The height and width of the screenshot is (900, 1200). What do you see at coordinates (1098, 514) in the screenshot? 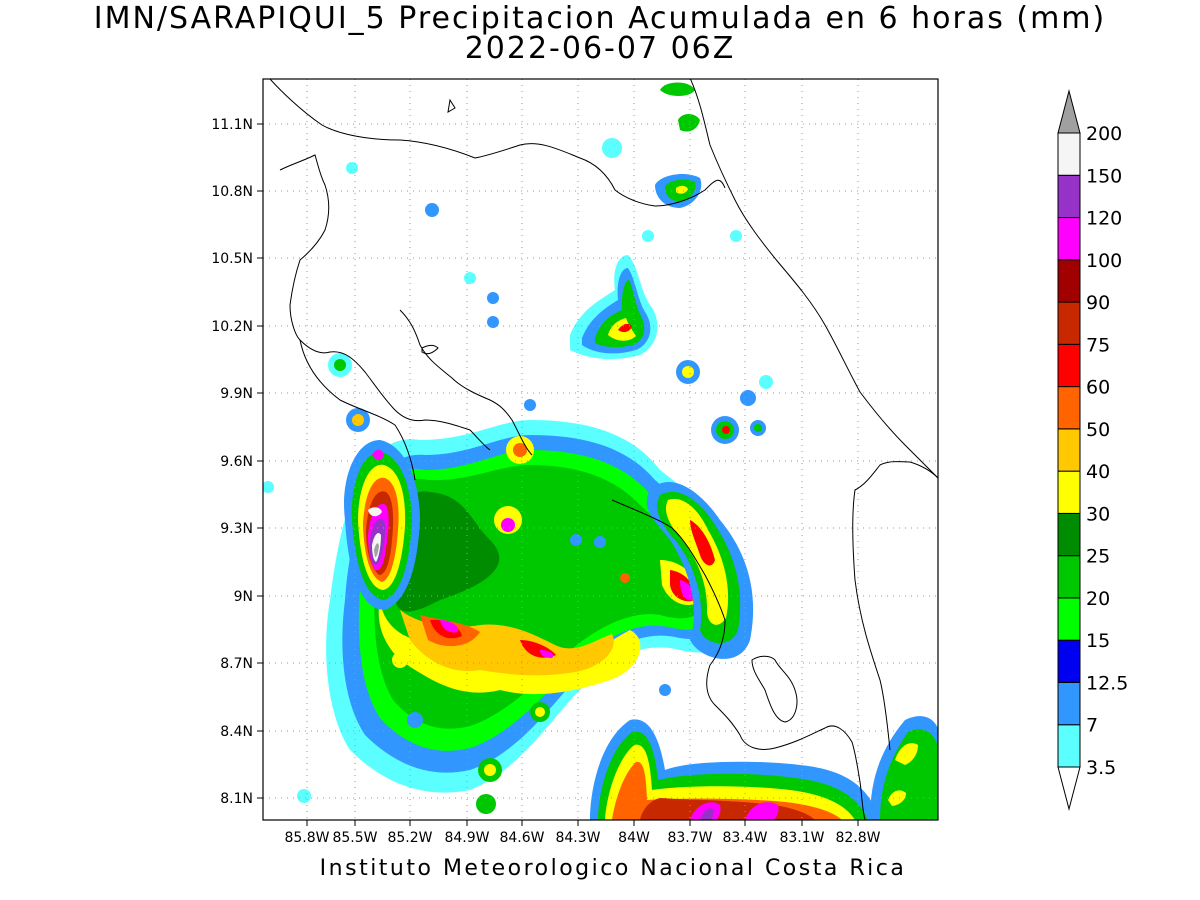
I see `colorbar-label: 30` at bounding box center [1098, 514].